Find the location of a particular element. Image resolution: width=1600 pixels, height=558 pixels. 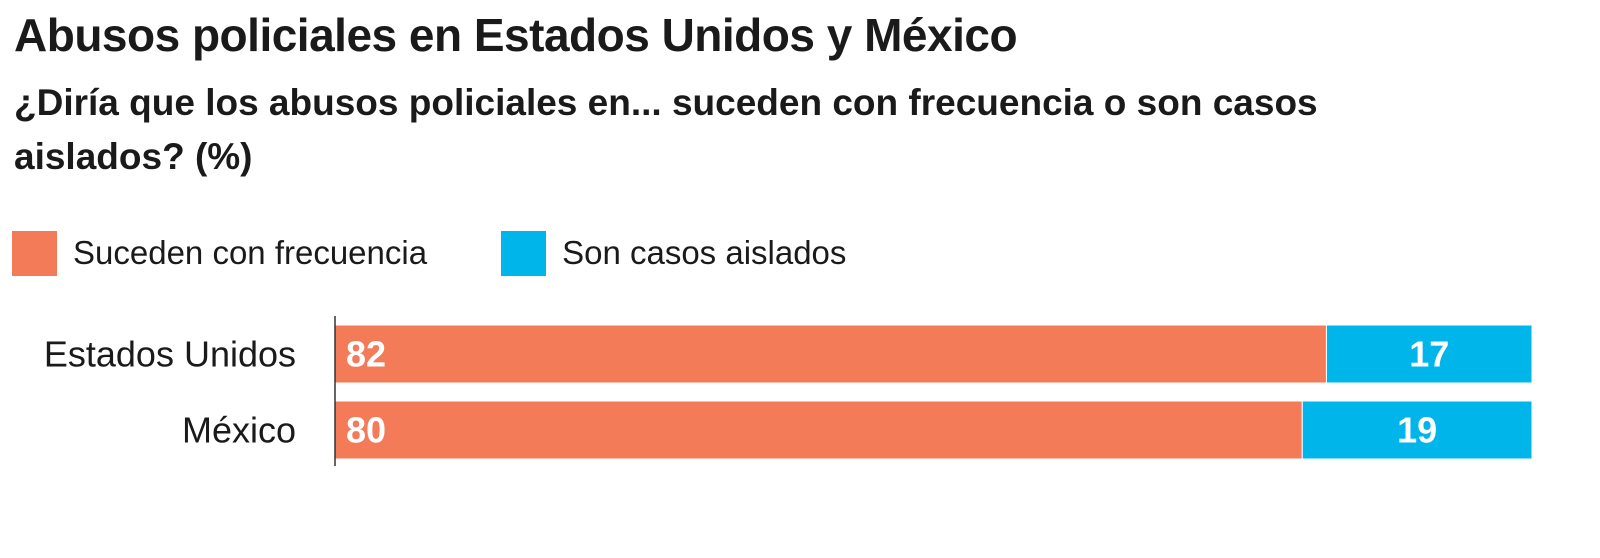

data-label-son-casos-aislados-estados-unidos: 17 is located at coordinates (1429, 354).